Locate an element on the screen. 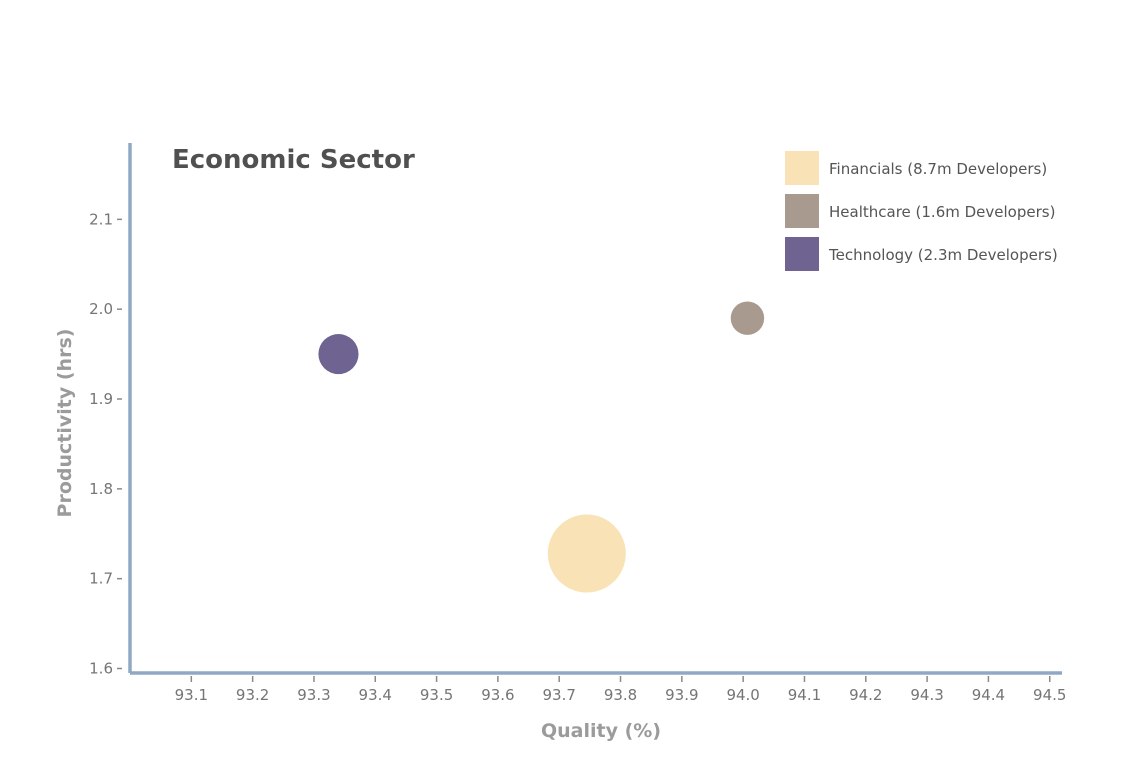 The height and width of the screenshot is (768, 1128). x-tick-label: 93.4 is located at coordinates (375, 695).